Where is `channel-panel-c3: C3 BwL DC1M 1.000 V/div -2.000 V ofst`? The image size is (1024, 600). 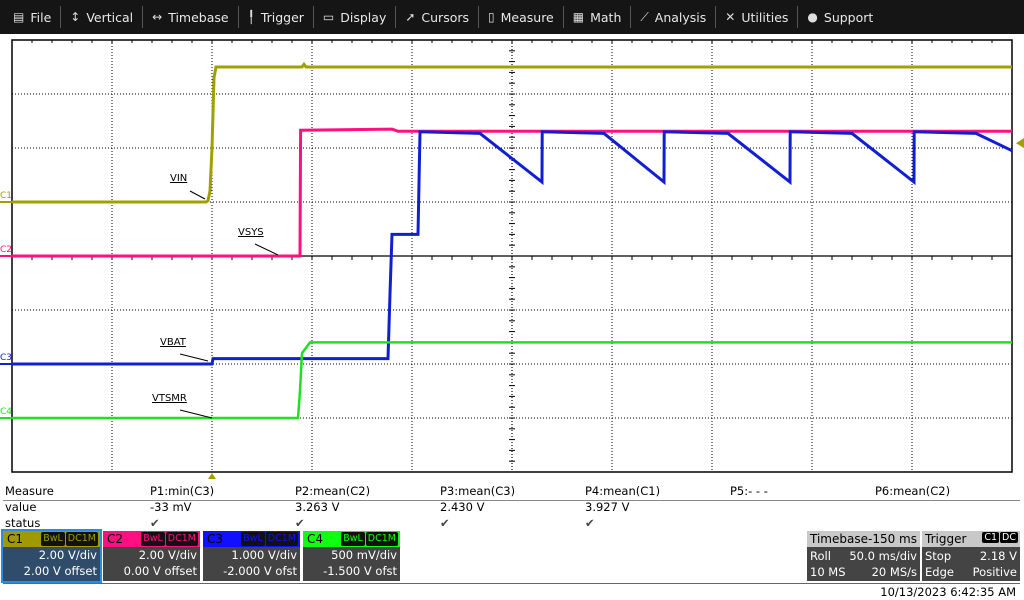
channel-panel-c3: C3 BwL DC1M 1.000 V/div -2.000 V ofst is located at coordinates (251, 556).